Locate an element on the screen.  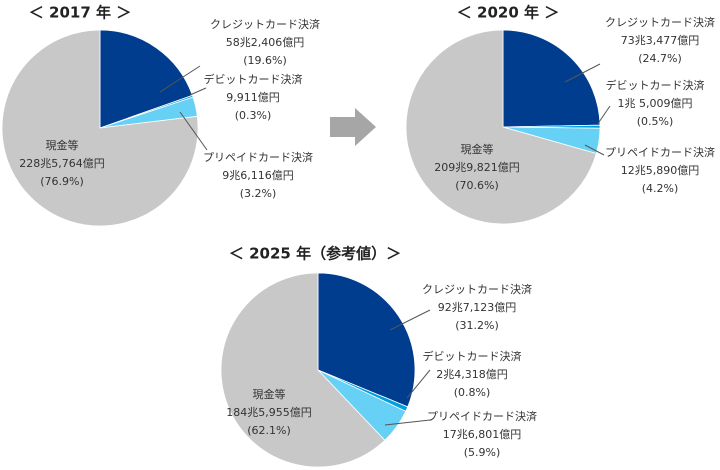
value-label: (0.3%) is located at coordinates (253, 115).